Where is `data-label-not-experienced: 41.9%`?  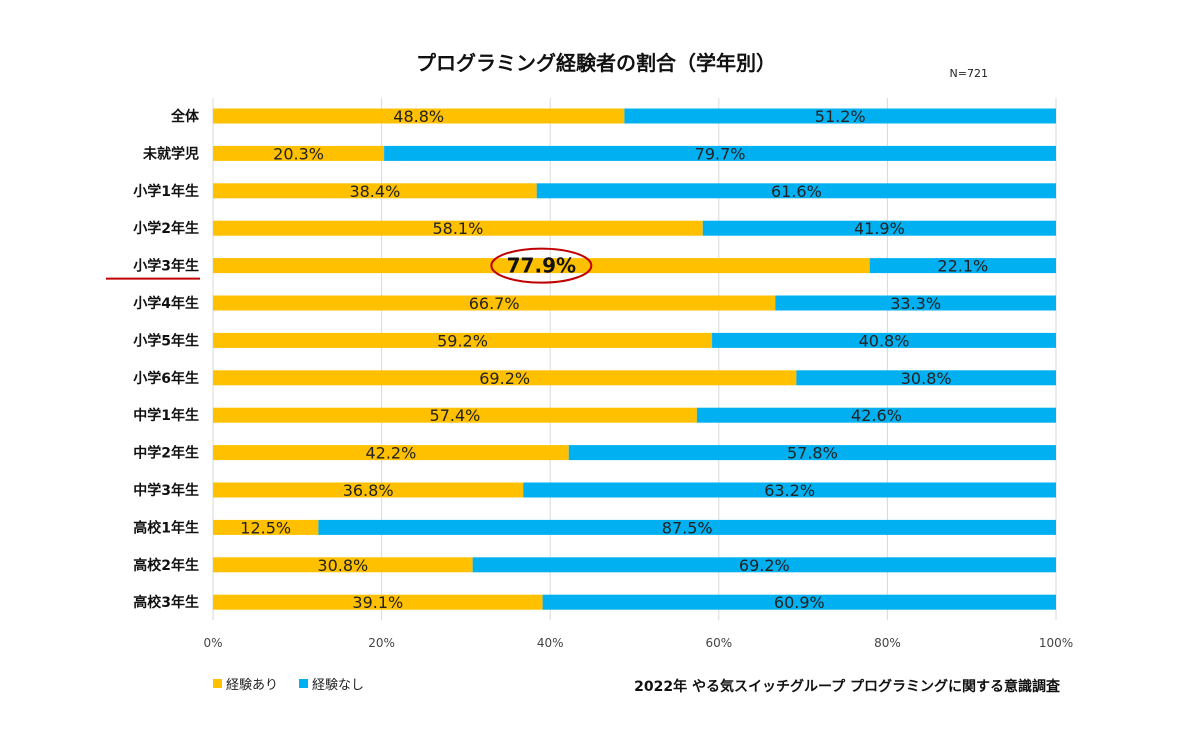 data-label-not-experienced: 41.9% is located at coordinates (879, 228).